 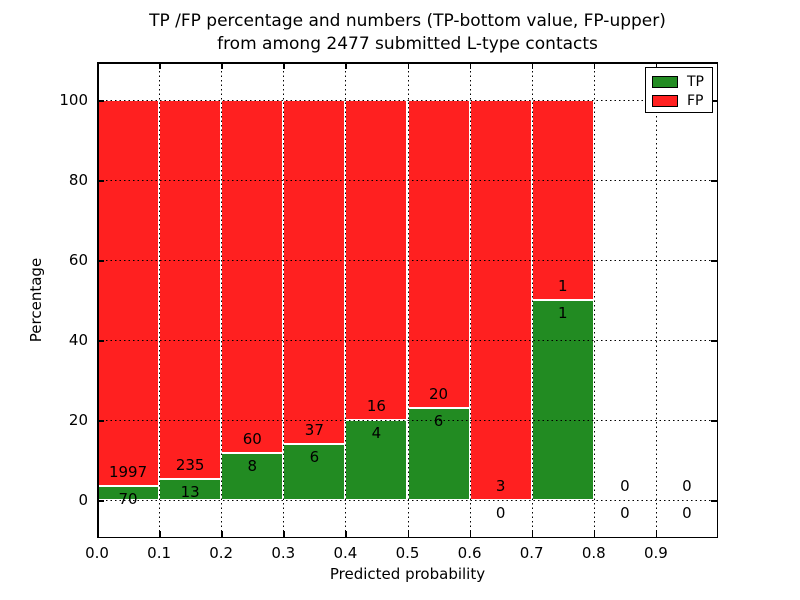 I want to click on x-tick-label: 0.2, so click(x=221, y=553).